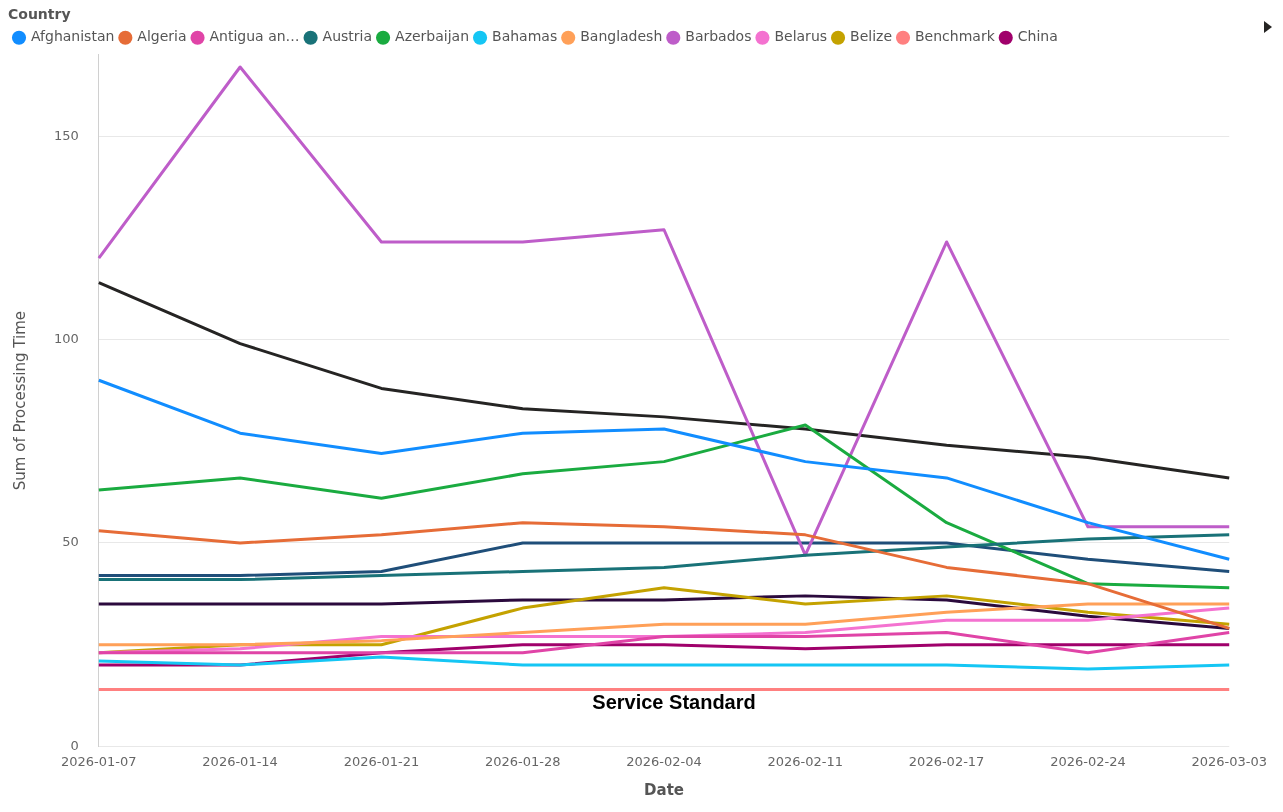 Image resolution: width=1283 pixels, height=812 pixels. Describe the element at coordinates (871, 36) in the screenshot. I see `legend-label: Belize` at that location.